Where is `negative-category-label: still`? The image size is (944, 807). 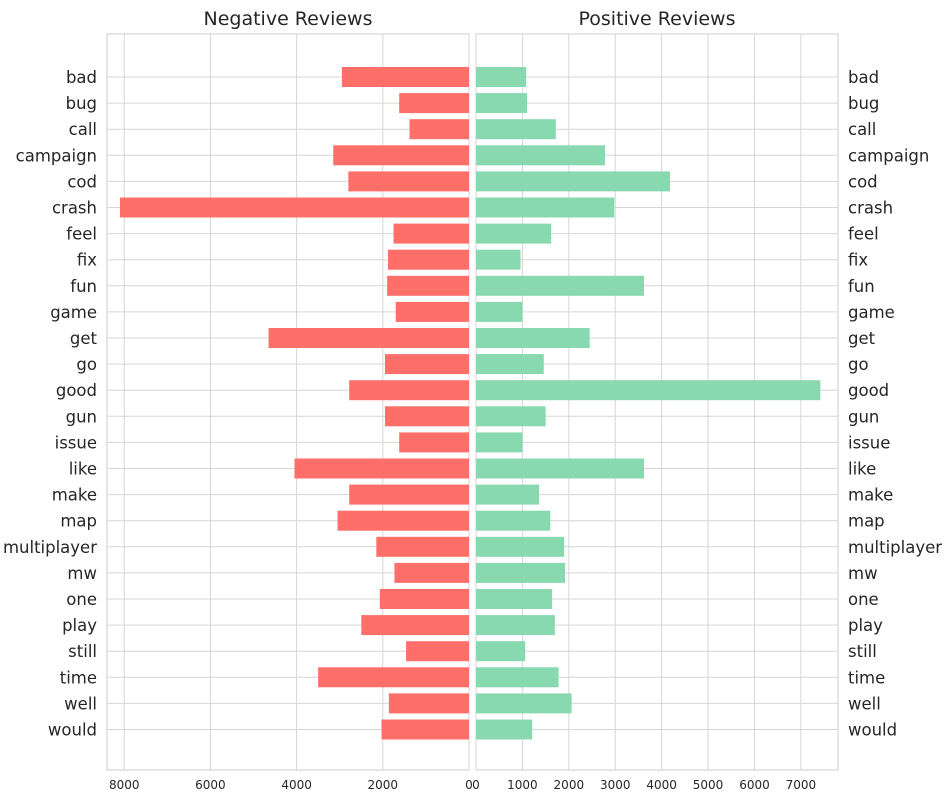 negative-category-label: still is located at coordinates (82, 651).